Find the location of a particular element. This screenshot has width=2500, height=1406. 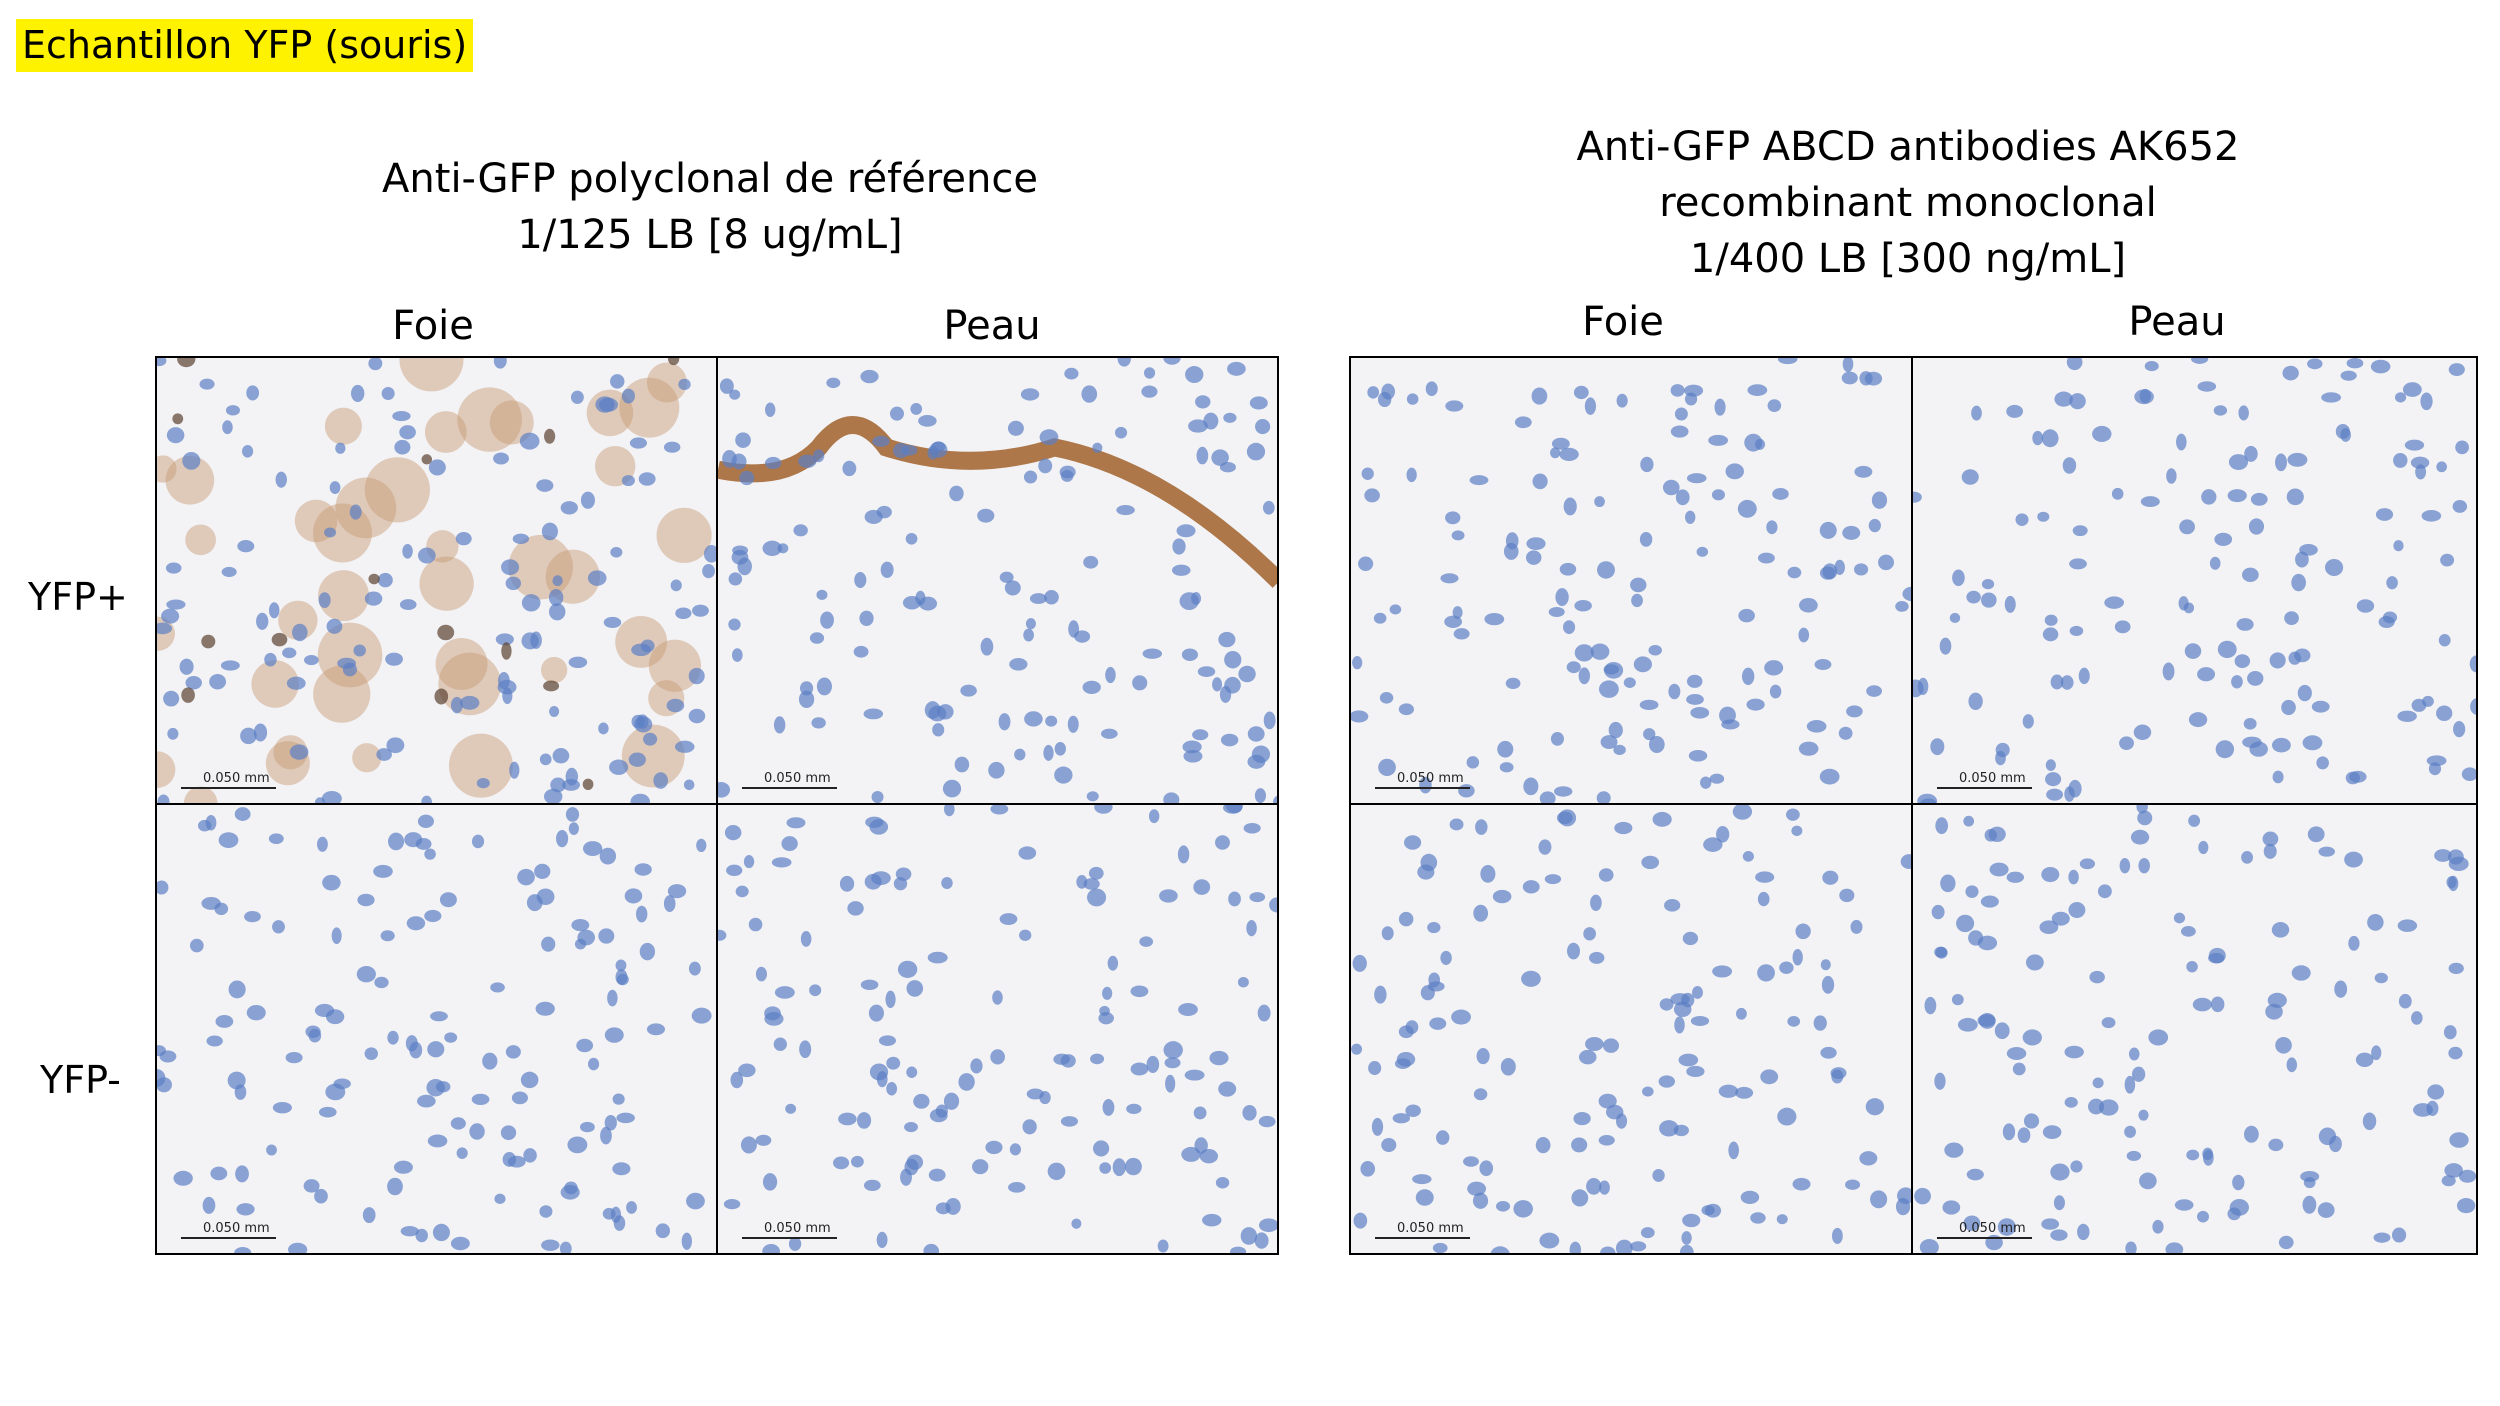

slide-title: Echantillon YFP (souris) is located at coordinates (245, 45).